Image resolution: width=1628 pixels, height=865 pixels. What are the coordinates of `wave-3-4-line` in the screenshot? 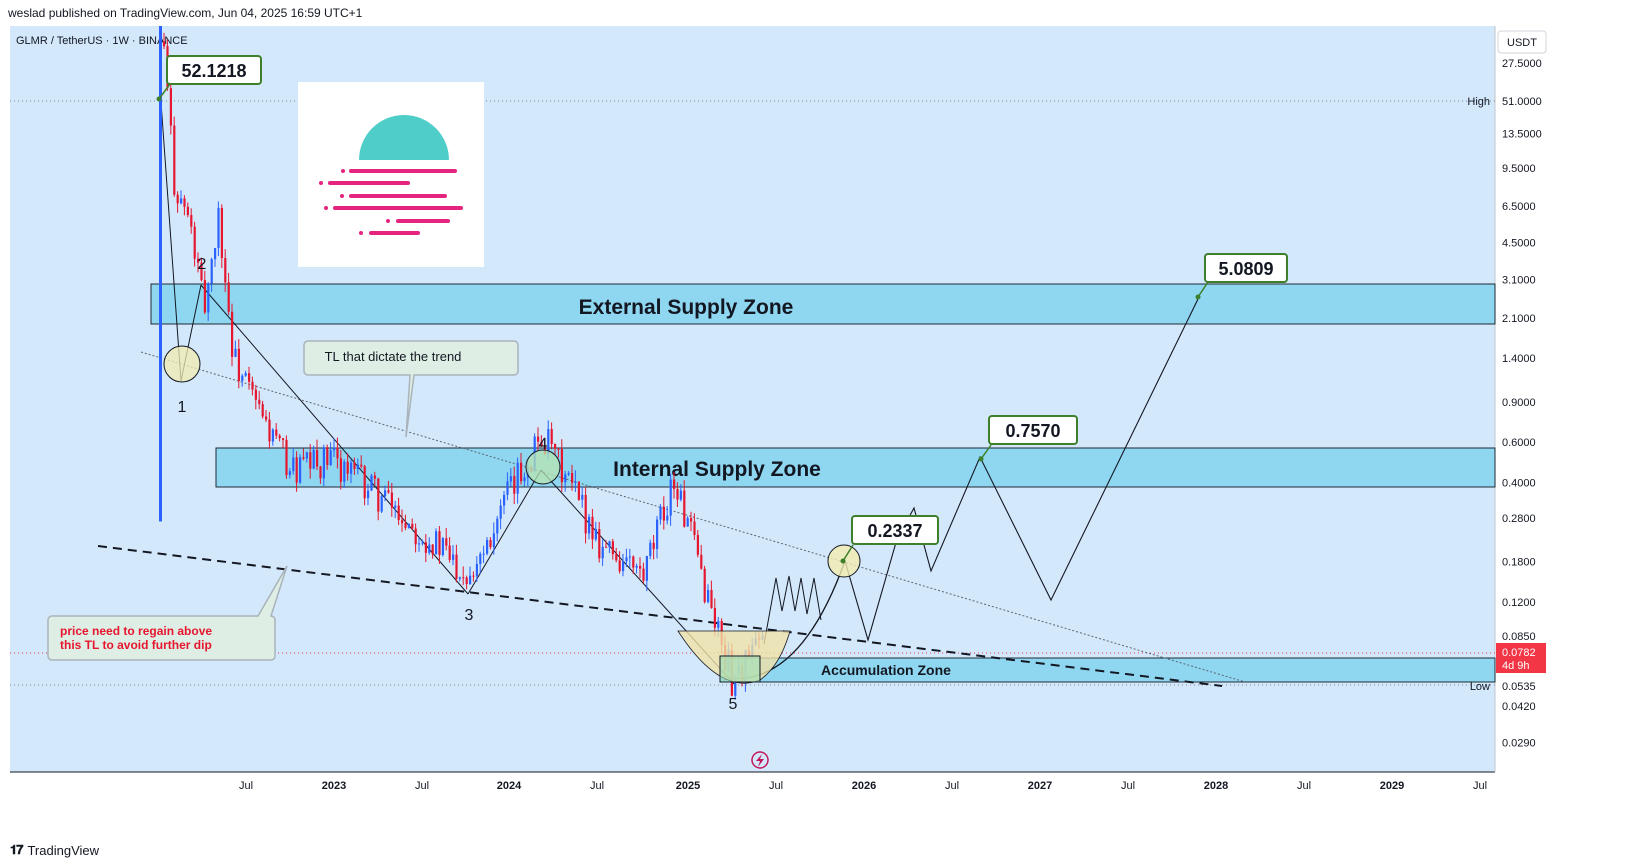 It's located at (504, 532).